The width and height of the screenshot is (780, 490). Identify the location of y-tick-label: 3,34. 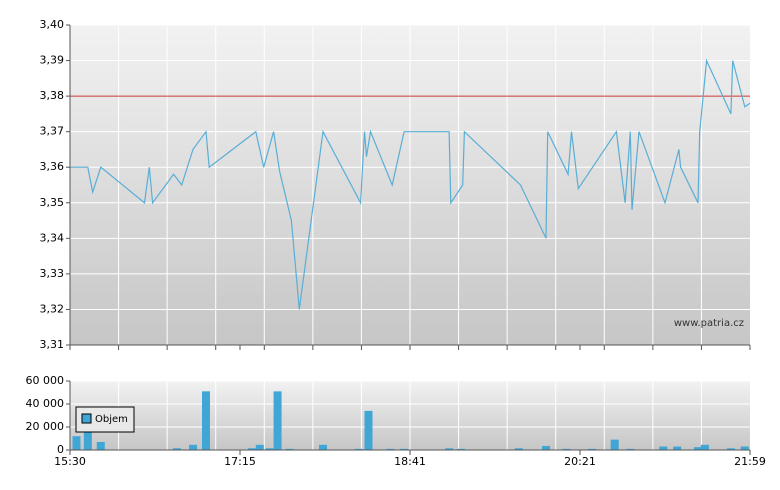
(52, 237).